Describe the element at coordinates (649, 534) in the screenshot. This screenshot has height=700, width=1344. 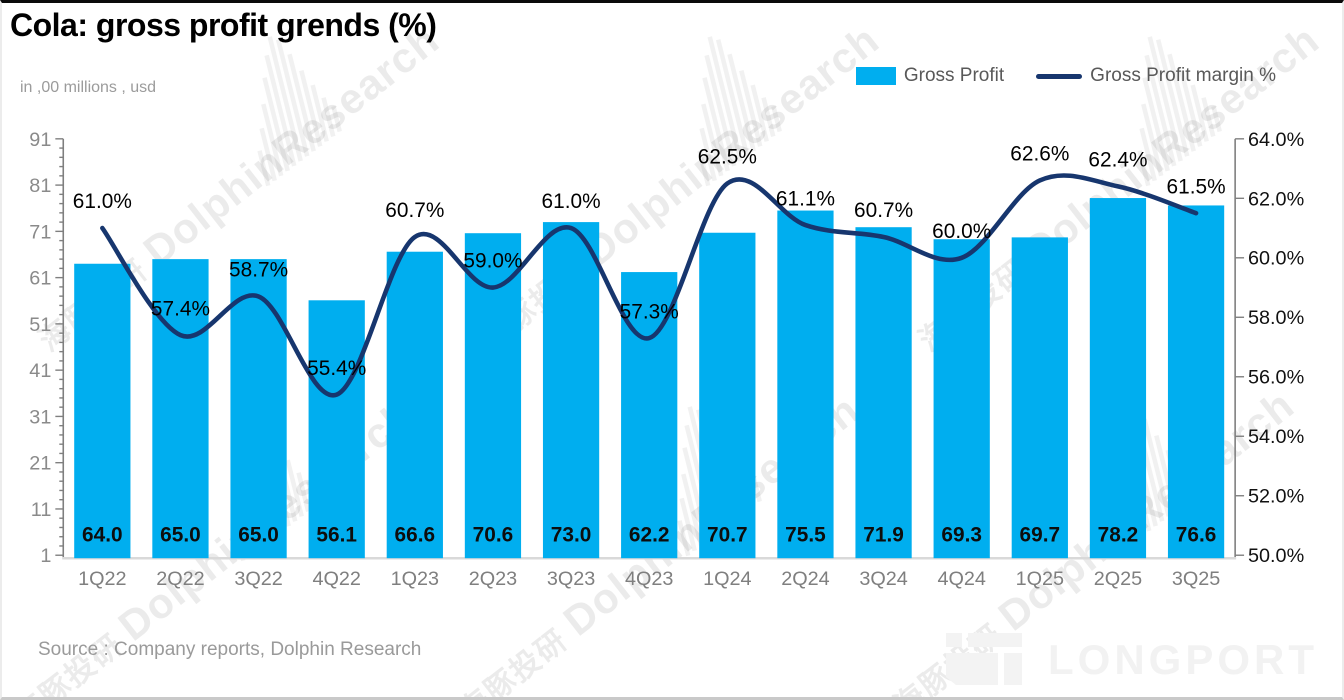
I see `bar-value-label: 62.2` at that location.